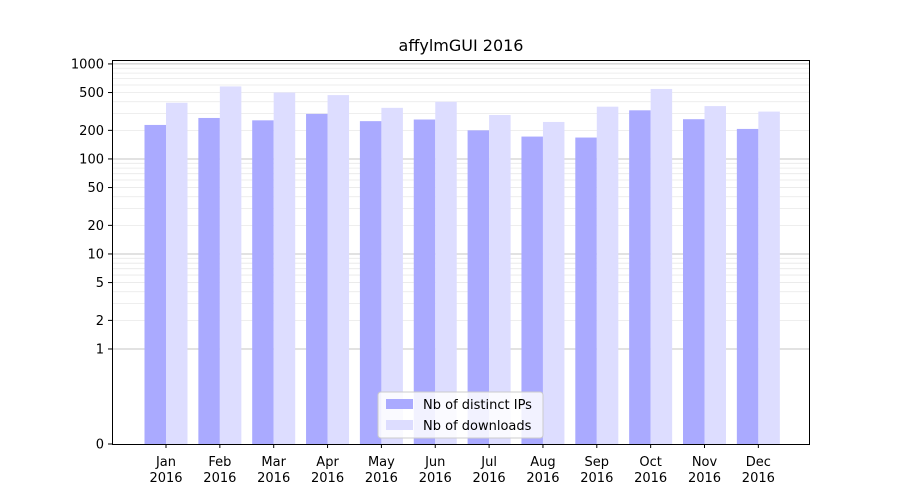 The image size is (900, 500). I want to click on x-tick-label-month: Nov, so click(705, 462).